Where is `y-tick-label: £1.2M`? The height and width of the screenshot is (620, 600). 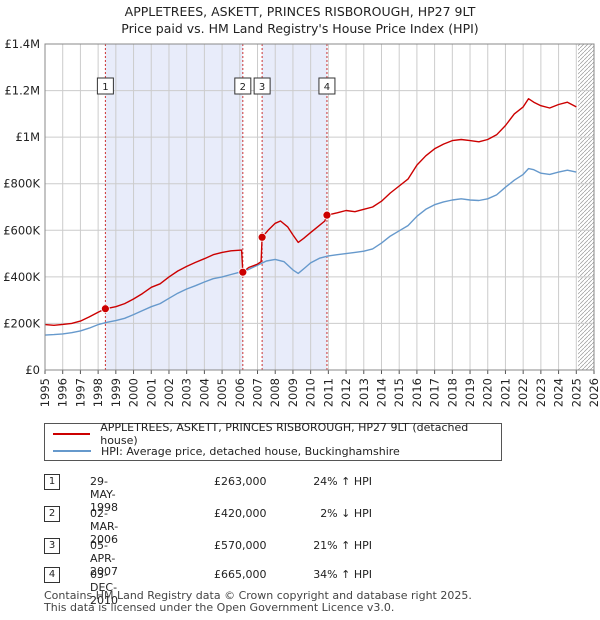
y-tick-label: £1.2M is located at coordinates (22, 91).